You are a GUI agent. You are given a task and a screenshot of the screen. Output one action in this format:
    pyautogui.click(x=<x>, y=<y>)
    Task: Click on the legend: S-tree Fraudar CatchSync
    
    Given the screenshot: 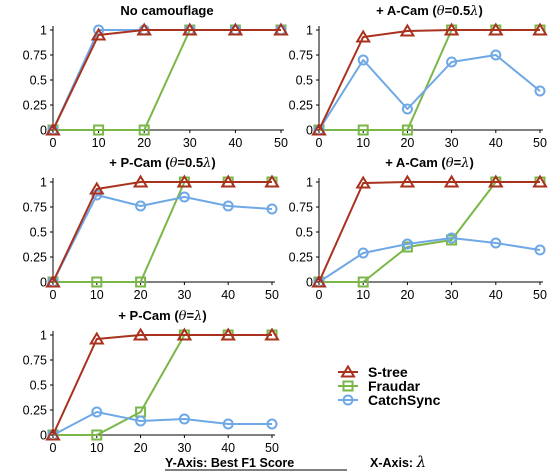 What is the action you would take?
    pyautogui.click(x=389, y=386)
    